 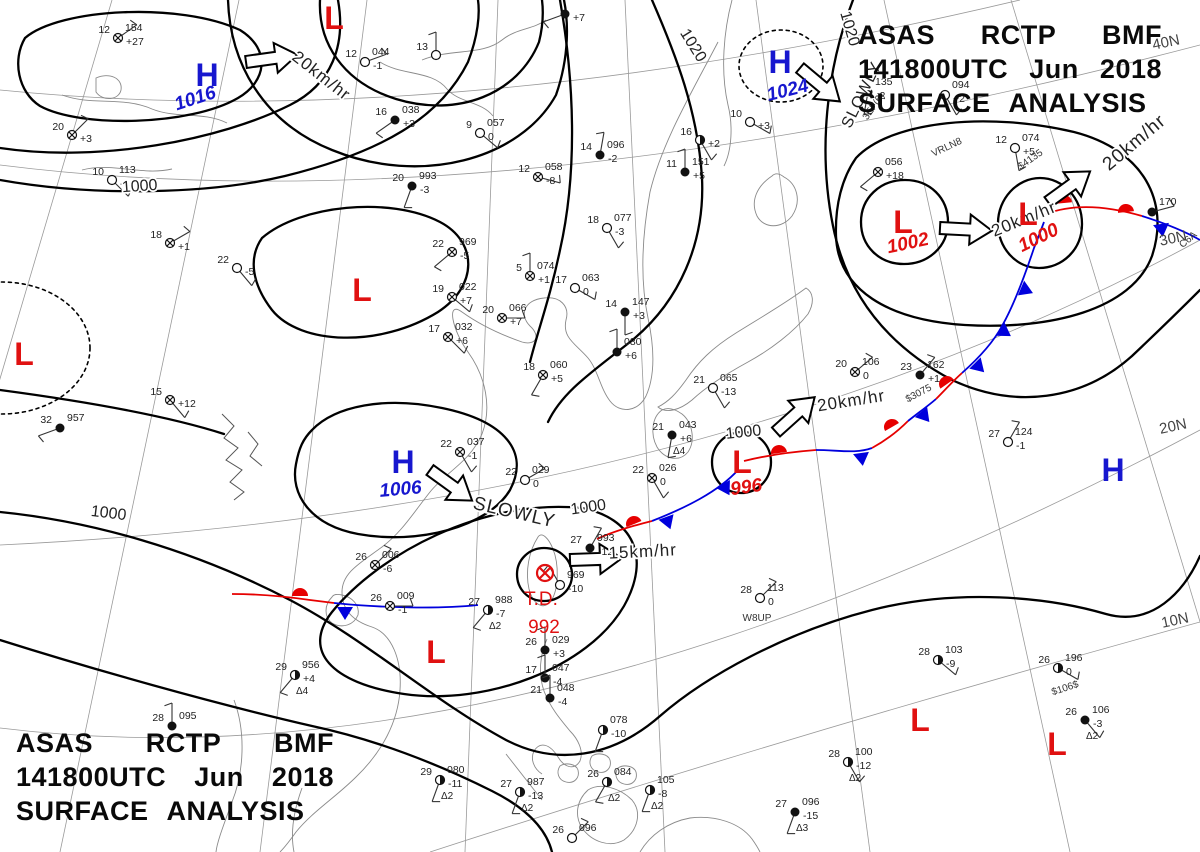 I want to click on station-temperature: 21, so click(x=699, y=380).